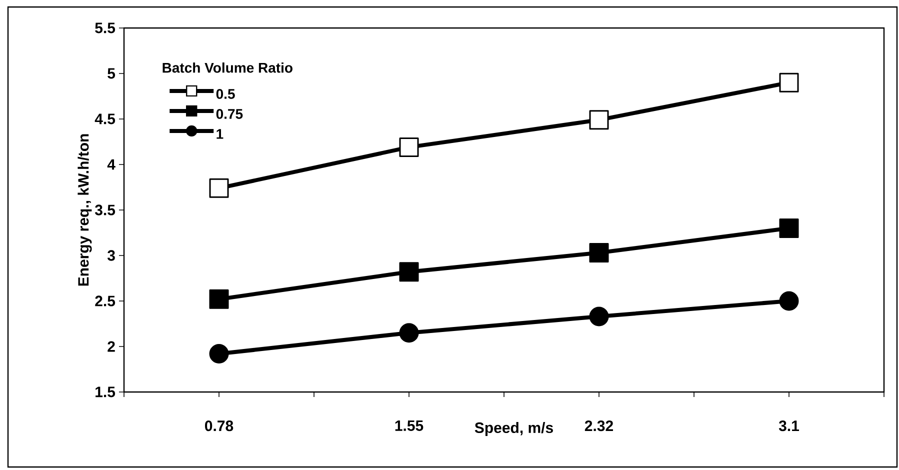 The height and width of the screenshot is (470, 899). I want to click on x-tick-label: 3.1, so click(789, 426).